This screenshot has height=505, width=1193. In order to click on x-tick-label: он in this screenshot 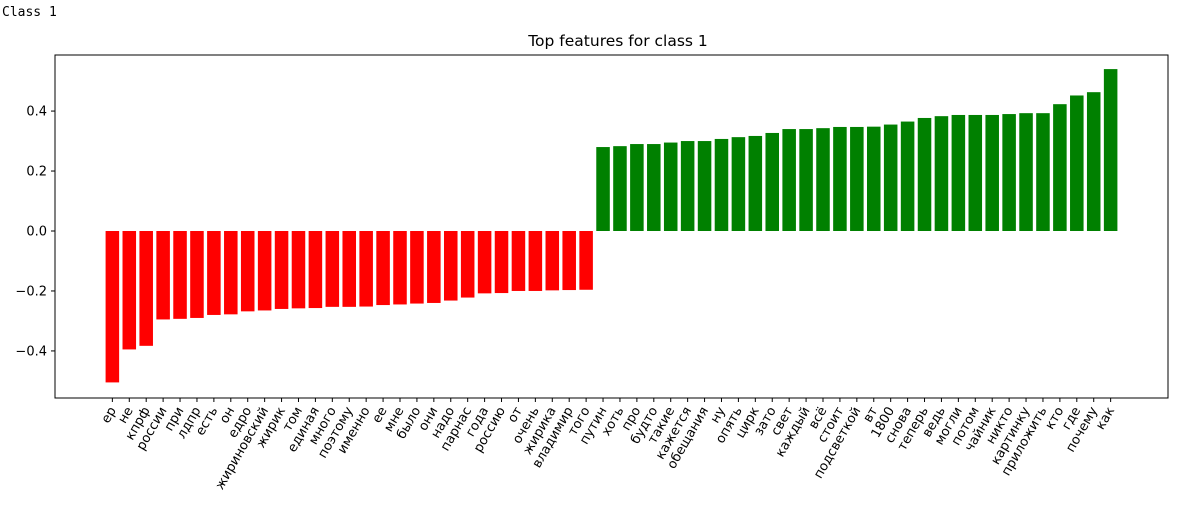, I will do `click(227, 416)`.